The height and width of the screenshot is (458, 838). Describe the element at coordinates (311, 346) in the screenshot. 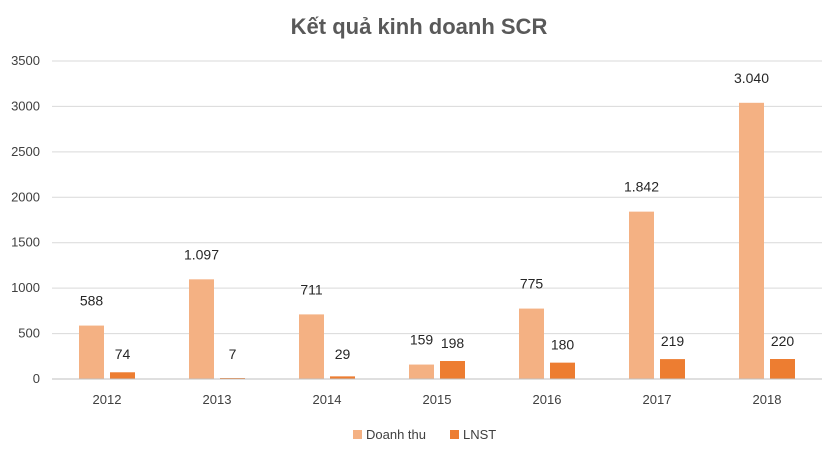

I see `bar-doanh-thu-2014` at that location.